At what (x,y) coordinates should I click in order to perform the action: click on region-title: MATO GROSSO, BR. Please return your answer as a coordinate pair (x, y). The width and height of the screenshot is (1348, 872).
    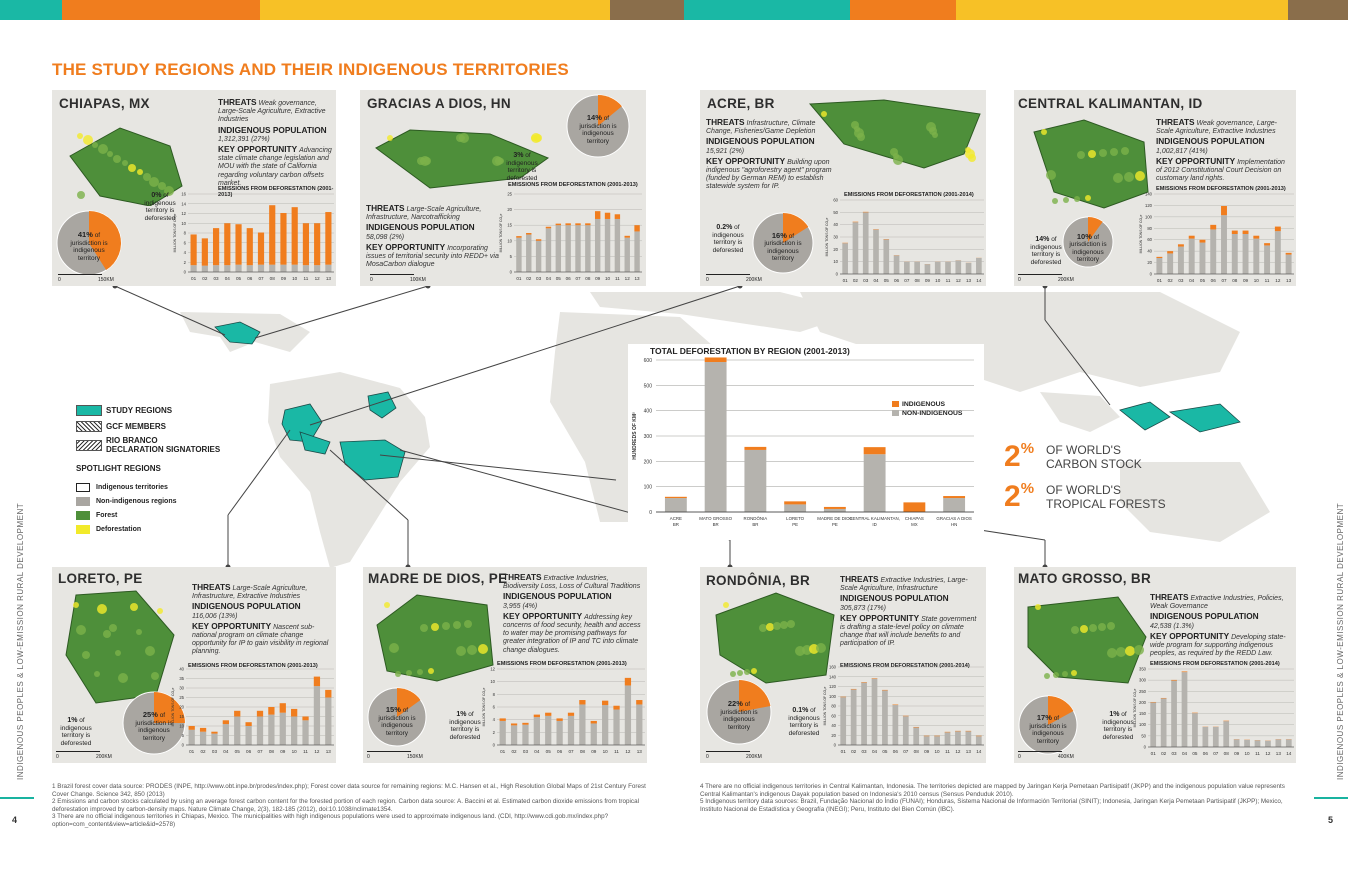
    Looking at the image, I should click on (1085, 578).